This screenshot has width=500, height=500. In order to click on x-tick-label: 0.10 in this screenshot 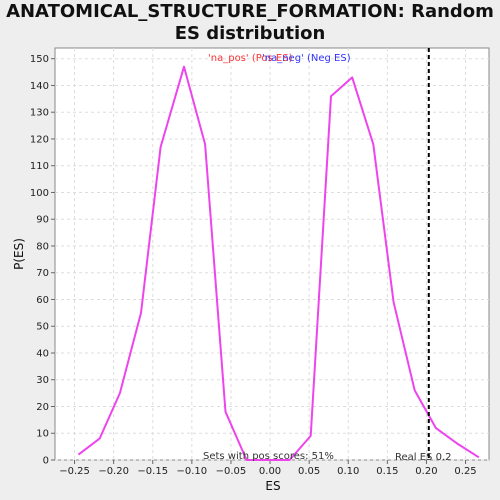, I will do `click(348, 471)`.